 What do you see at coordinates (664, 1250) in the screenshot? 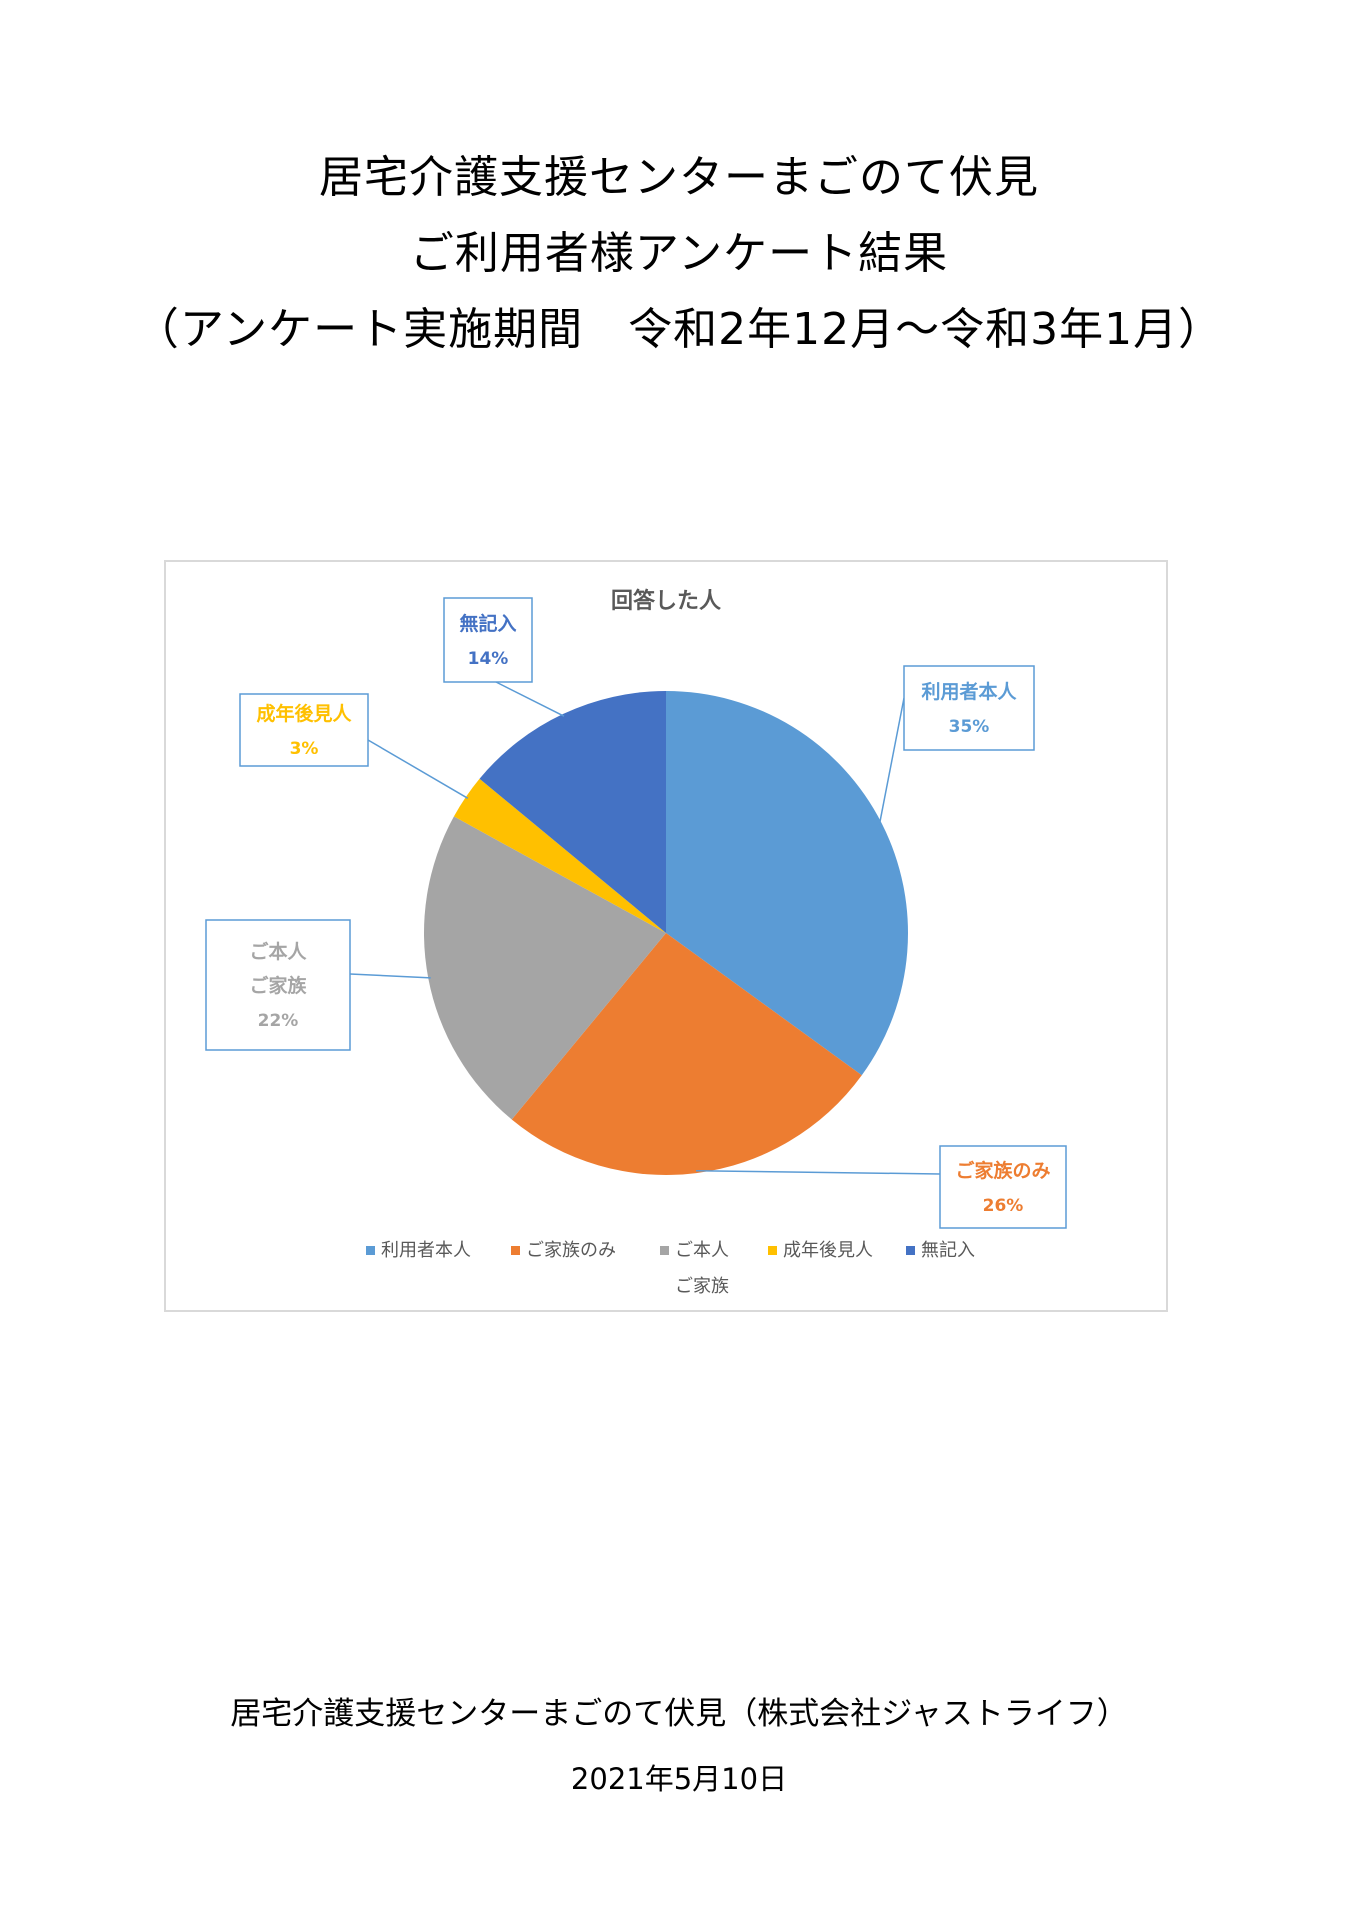
I see `legend-swatch-self-and-family` at bounding box center [664, 1250].